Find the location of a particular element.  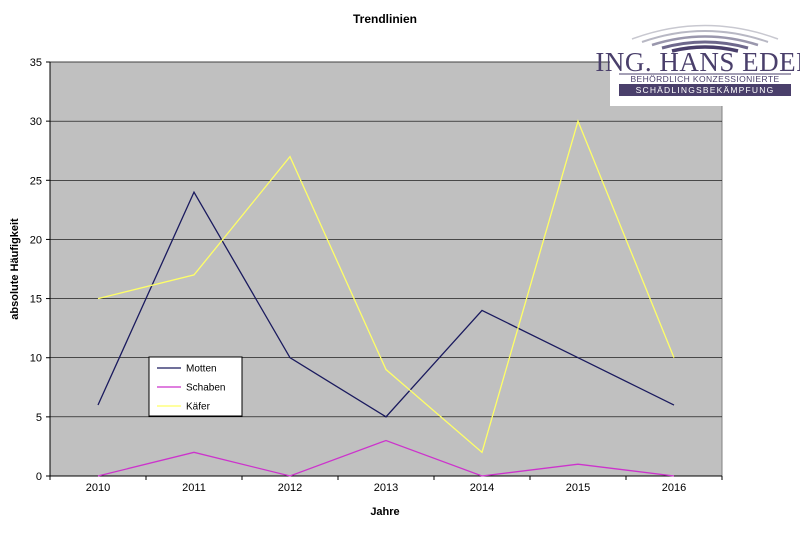

legend-label: Schaben is located at coordinates (205, 388).